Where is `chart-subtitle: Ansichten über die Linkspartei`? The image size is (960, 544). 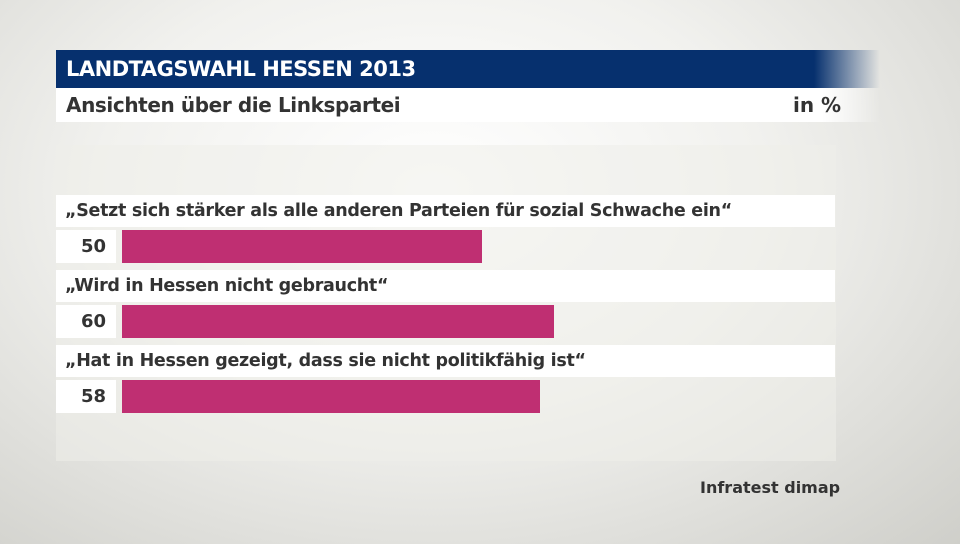 chart-subtitle: Ansichten über die Linkspartei is located at coordinates (233, 105).